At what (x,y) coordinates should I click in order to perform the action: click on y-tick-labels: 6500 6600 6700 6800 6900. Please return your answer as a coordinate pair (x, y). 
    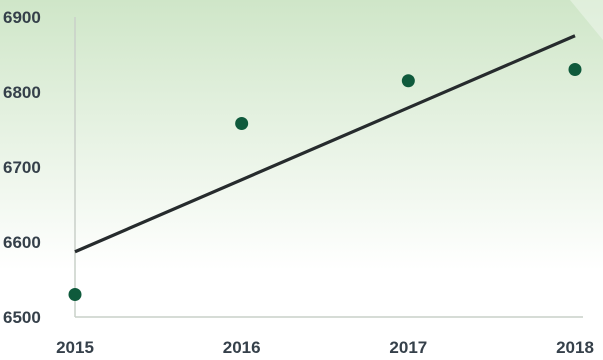
    Looking at the image, I should click on (22, 167).